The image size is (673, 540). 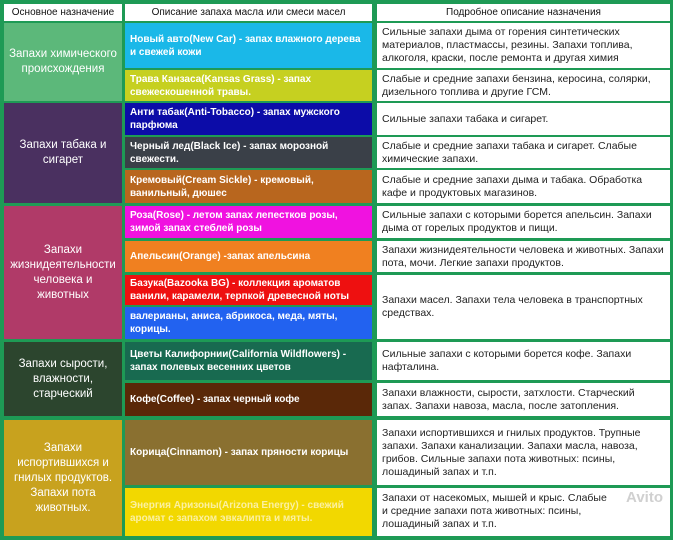 What do you see at coordinates (248, 452) in the screenshot?
I see `oil-cinnamon: Корица(Cinnamon) - запах пряности корицы` at bounding box center [248, 452].